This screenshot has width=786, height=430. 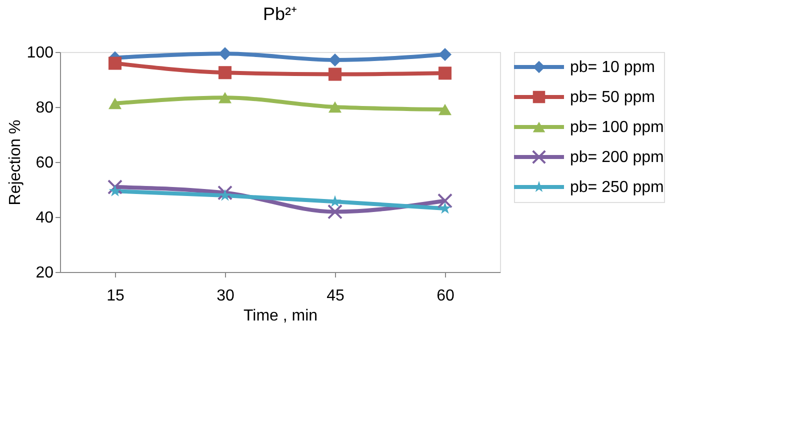 I want to click on y-tick-label: 80, so click(x=45, y=108).